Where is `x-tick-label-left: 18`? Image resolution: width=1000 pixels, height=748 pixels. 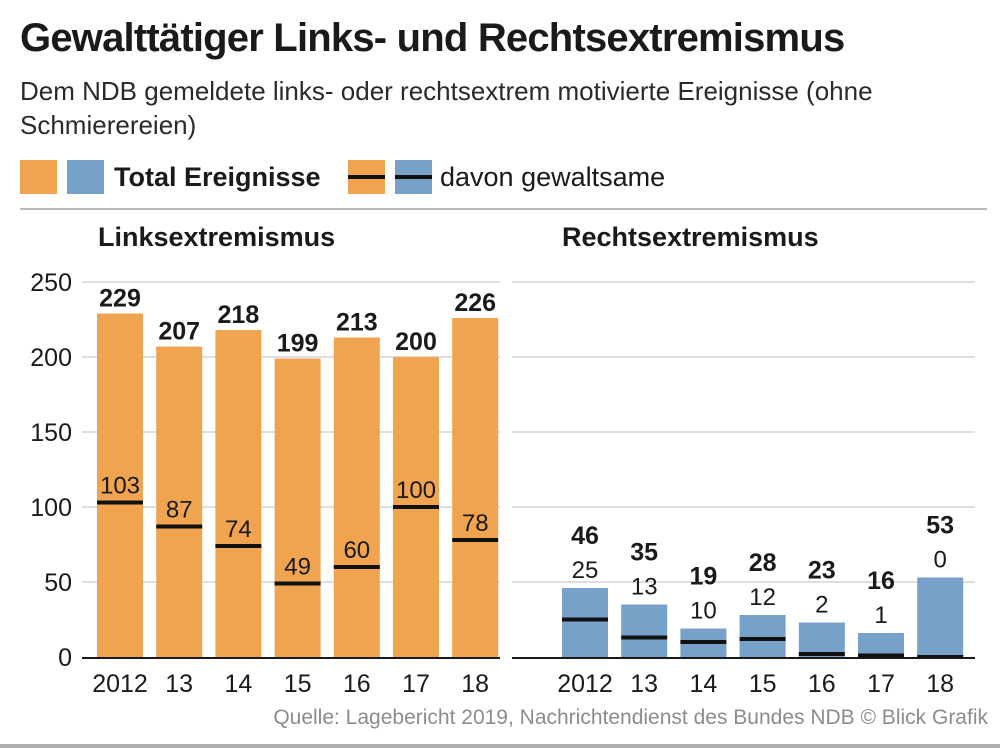 x-tick-label-left: 18 is located at coordinates (475, 684).